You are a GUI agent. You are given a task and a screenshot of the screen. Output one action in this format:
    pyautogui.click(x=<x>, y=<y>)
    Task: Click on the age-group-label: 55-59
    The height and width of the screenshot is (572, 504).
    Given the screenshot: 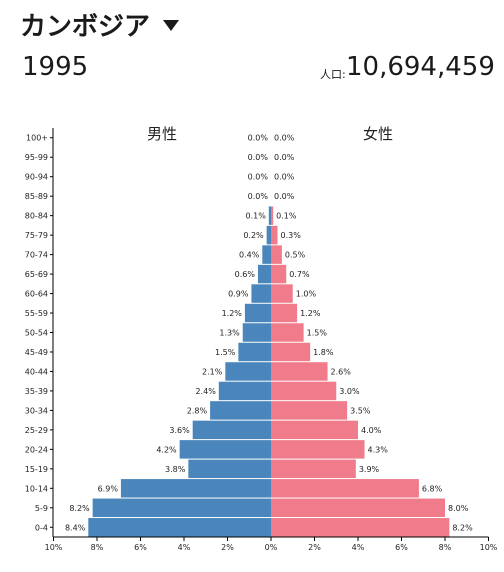 What is the action you would take?
    pyautogui.click(x=36, y=313)
    